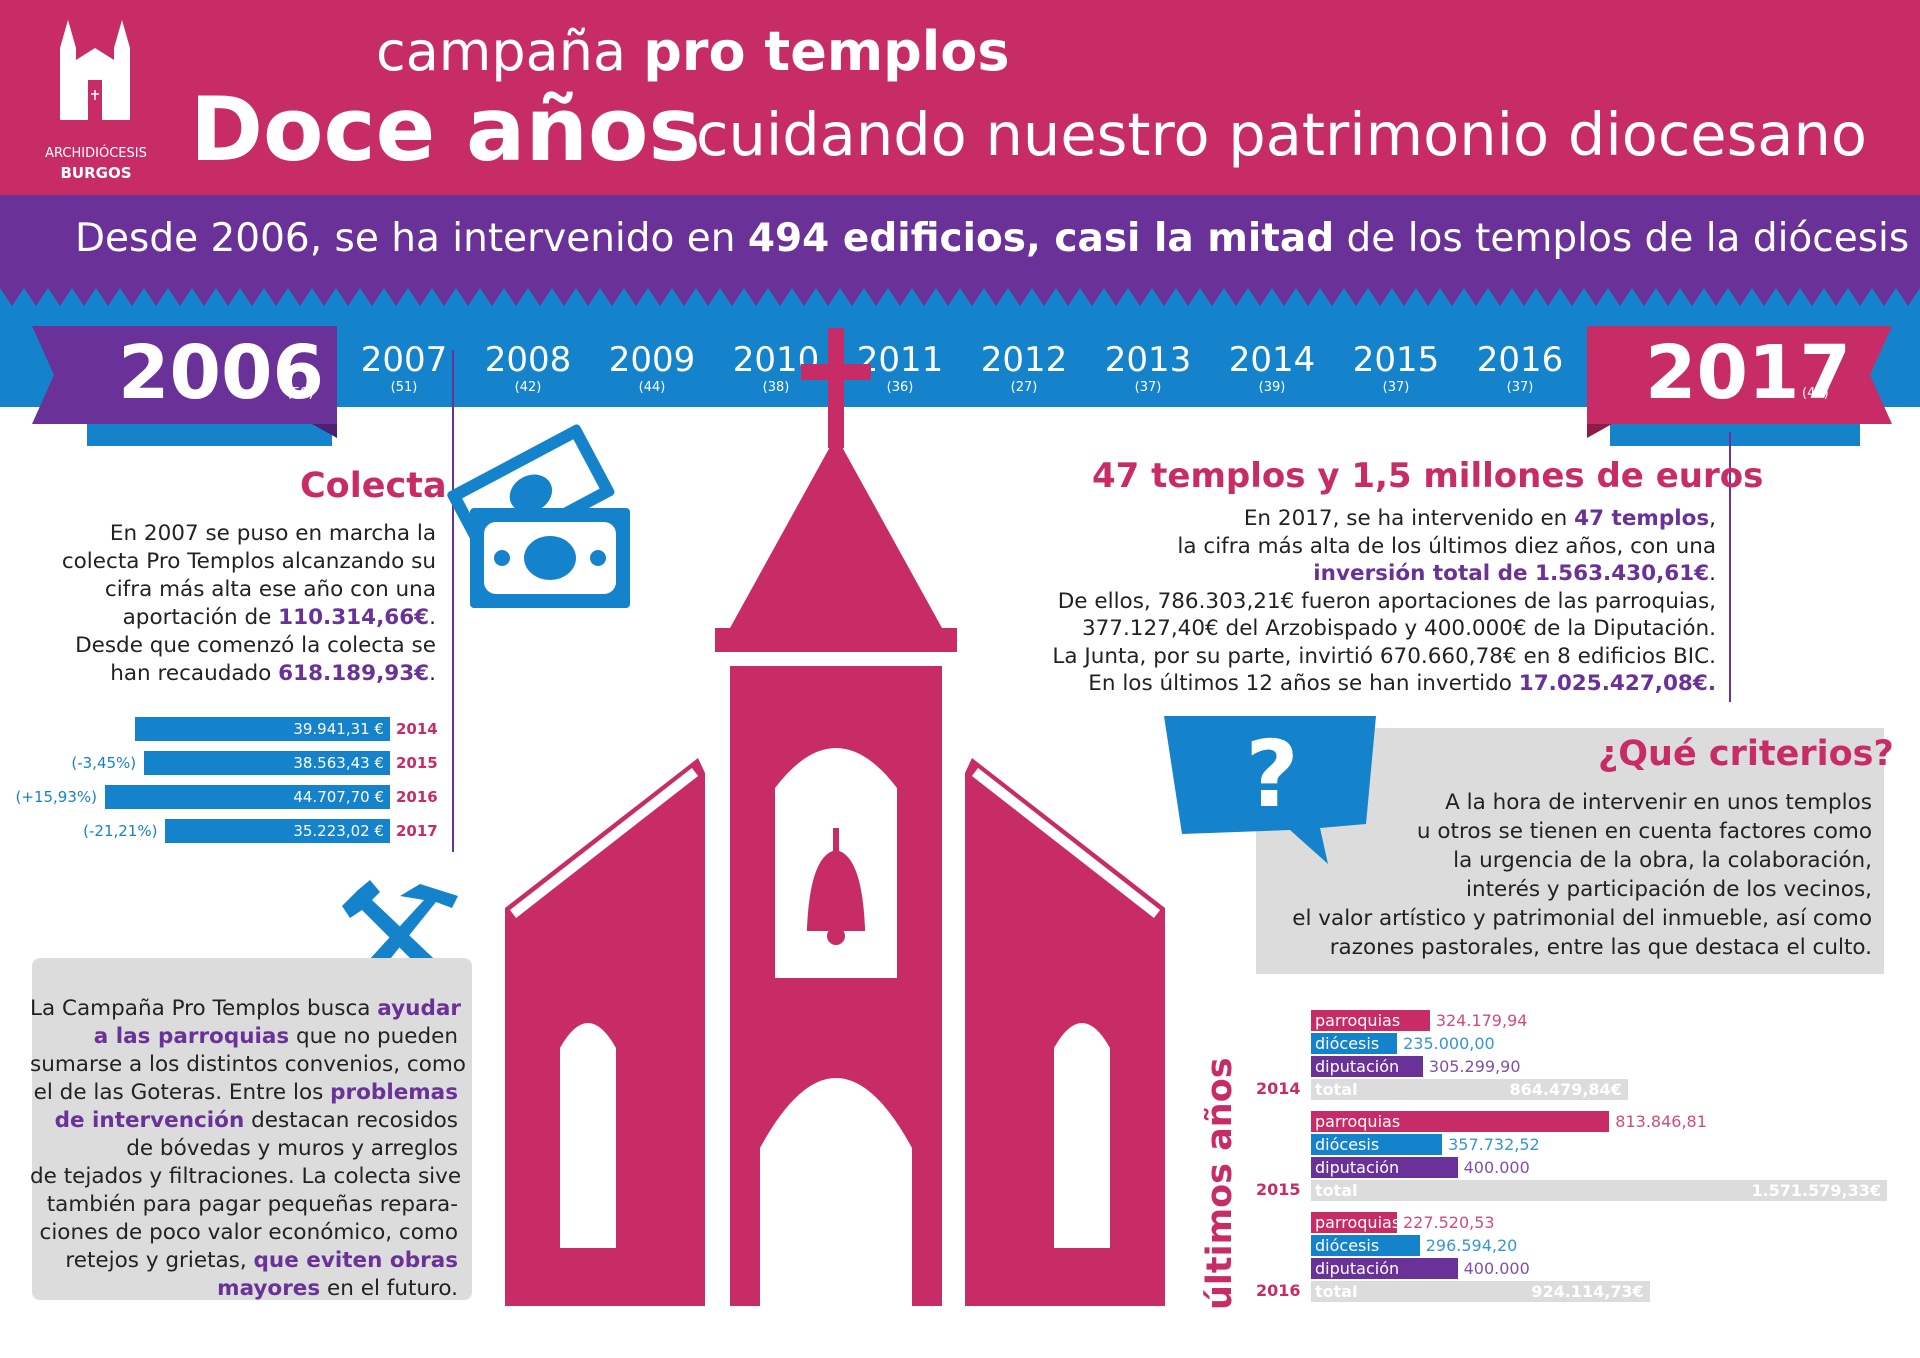 The width and height of the screenshot is (1920, 1358). What do you see at coordinates (262, 729) in the screenshot?
I see `colecta-bar: 39.941,31 €` at bounding box center [262, 729].